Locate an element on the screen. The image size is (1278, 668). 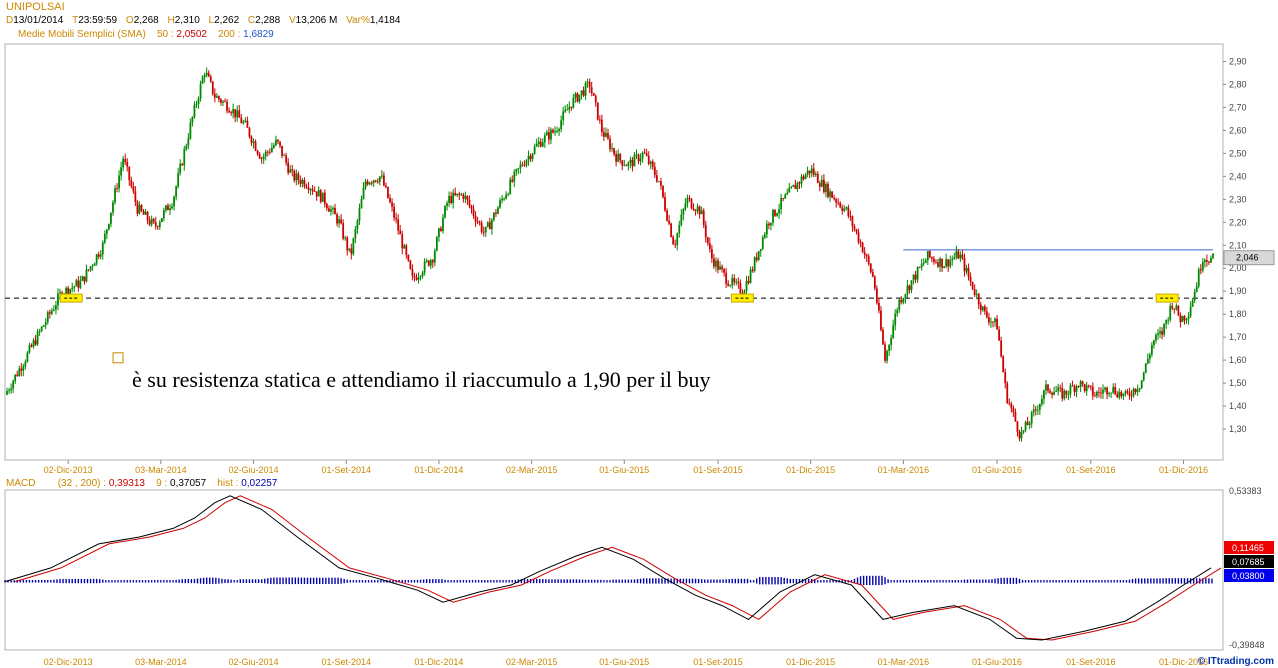
y-tick-label: 1,30 is located at coordinates (1238, 429).